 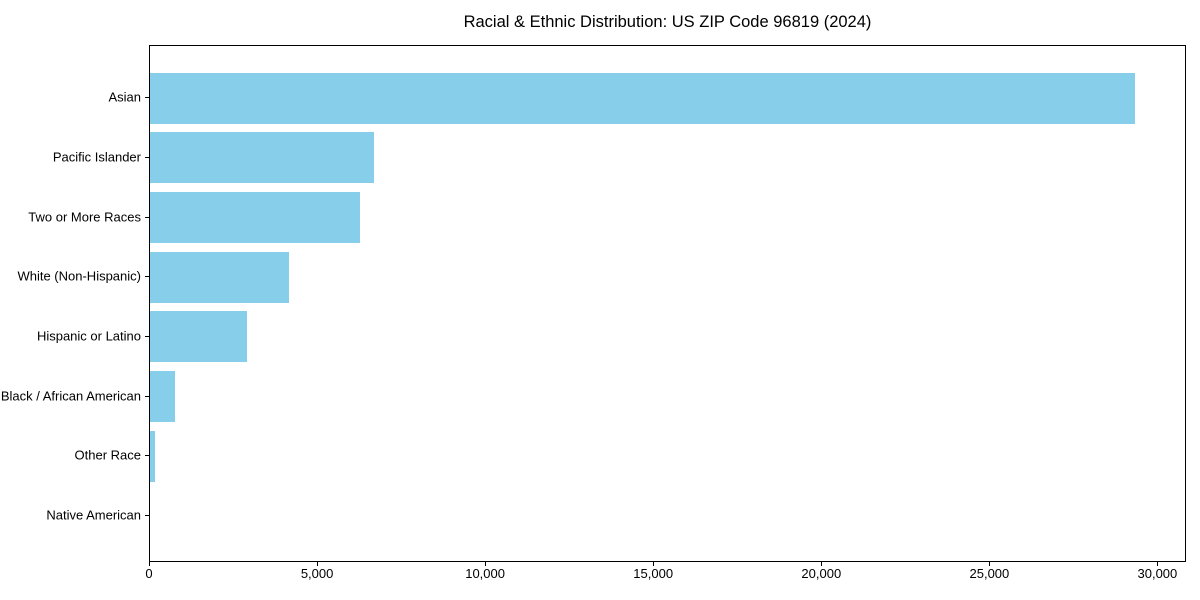 What do you see at coordinates (653, 573) in the screenshot?
I see `x-tick-label: 15,000` at bounding box center [653, 573].